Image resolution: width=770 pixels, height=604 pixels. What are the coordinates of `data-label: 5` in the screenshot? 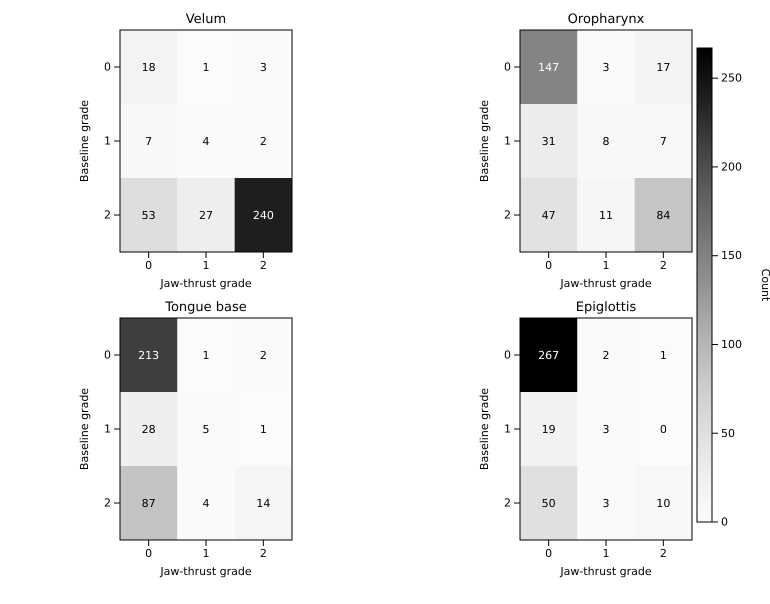 It's located at (206, 429).